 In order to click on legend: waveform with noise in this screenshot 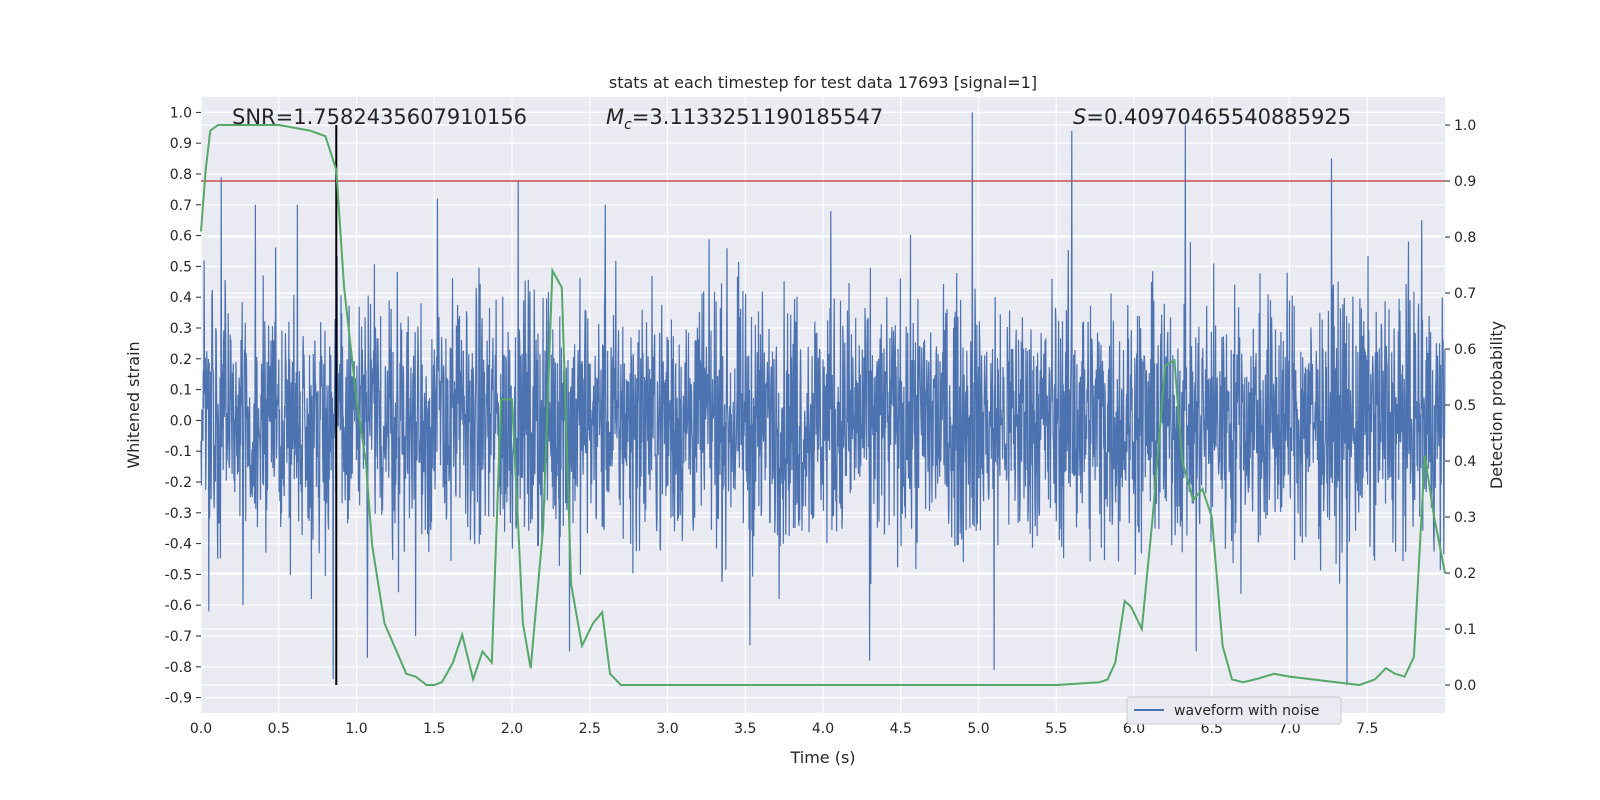, I will do `click(1234, 710)`.